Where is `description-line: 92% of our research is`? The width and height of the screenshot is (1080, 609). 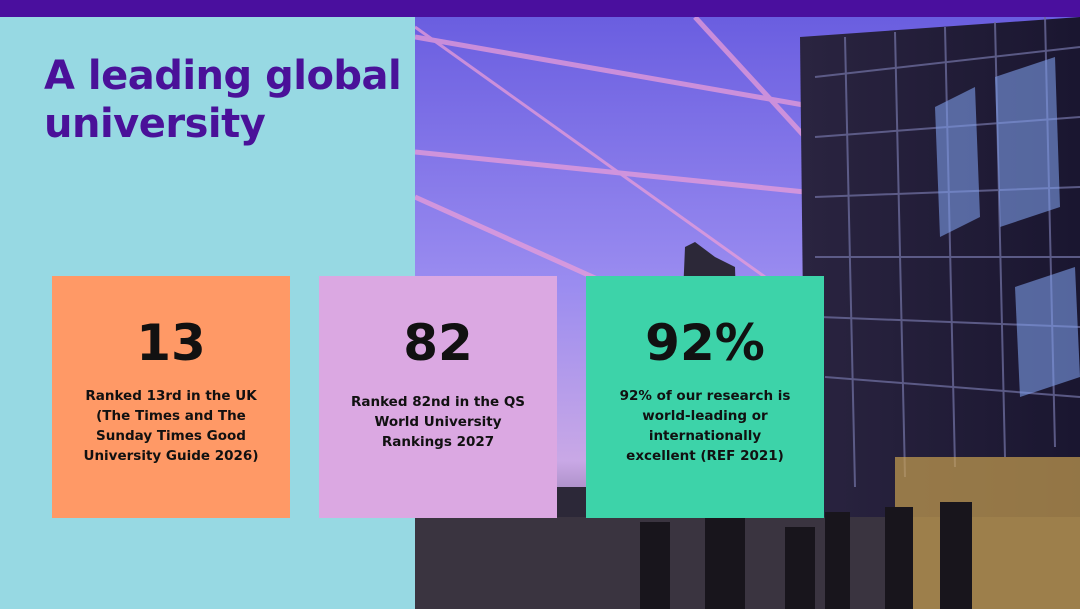
description-line: 92% of our research is is located at coordinates (705, 396).